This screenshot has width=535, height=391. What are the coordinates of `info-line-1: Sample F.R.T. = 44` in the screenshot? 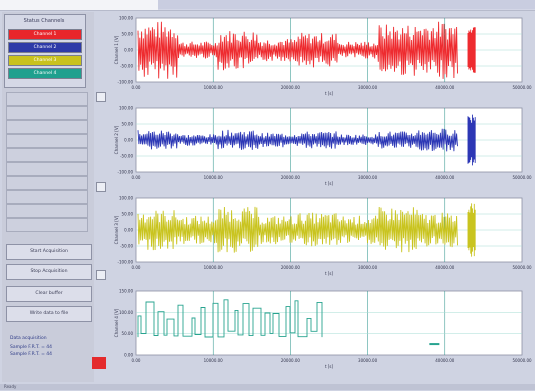 It's located at (31, 347).